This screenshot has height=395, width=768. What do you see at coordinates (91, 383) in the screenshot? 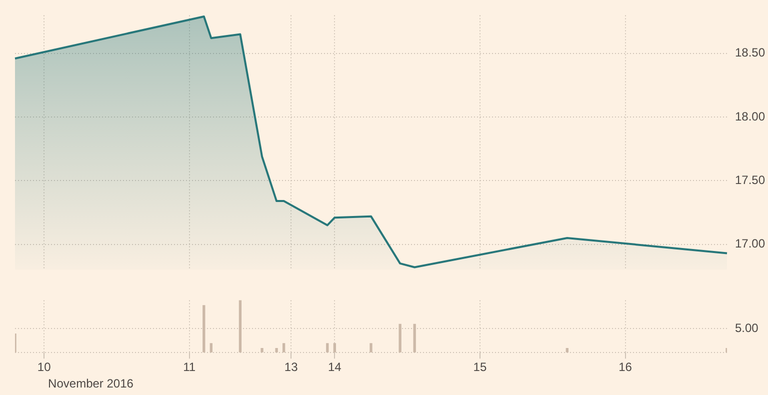
I see `text: November 2016` at bounding box center [91, 383].